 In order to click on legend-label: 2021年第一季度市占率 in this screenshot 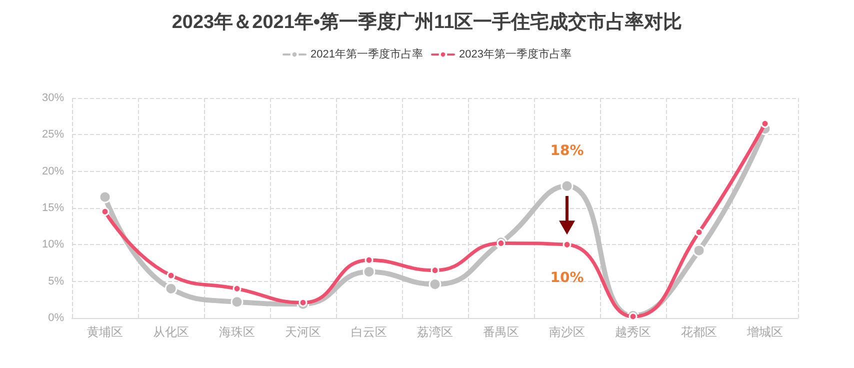, I will do `click(367, 54)`.